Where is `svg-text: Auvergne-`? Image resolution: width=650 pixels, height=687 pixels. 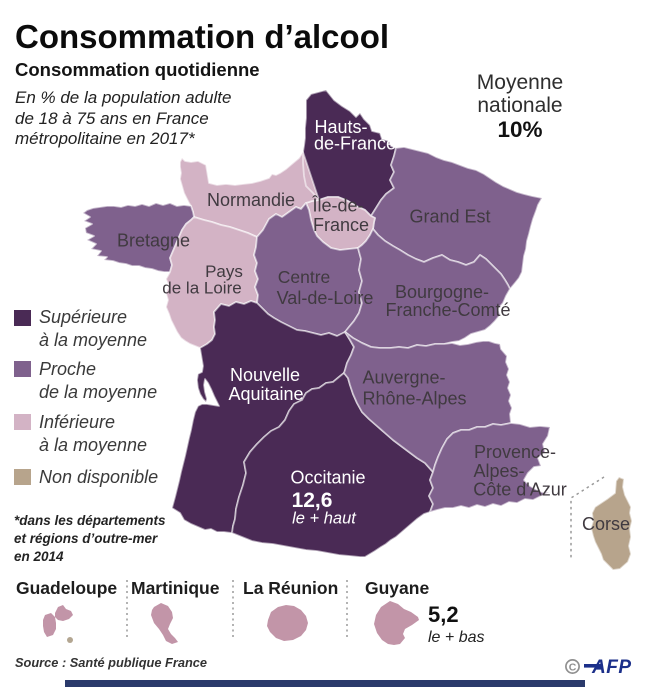
svg-text: Auvergne- is located at coordinates (403, 378).